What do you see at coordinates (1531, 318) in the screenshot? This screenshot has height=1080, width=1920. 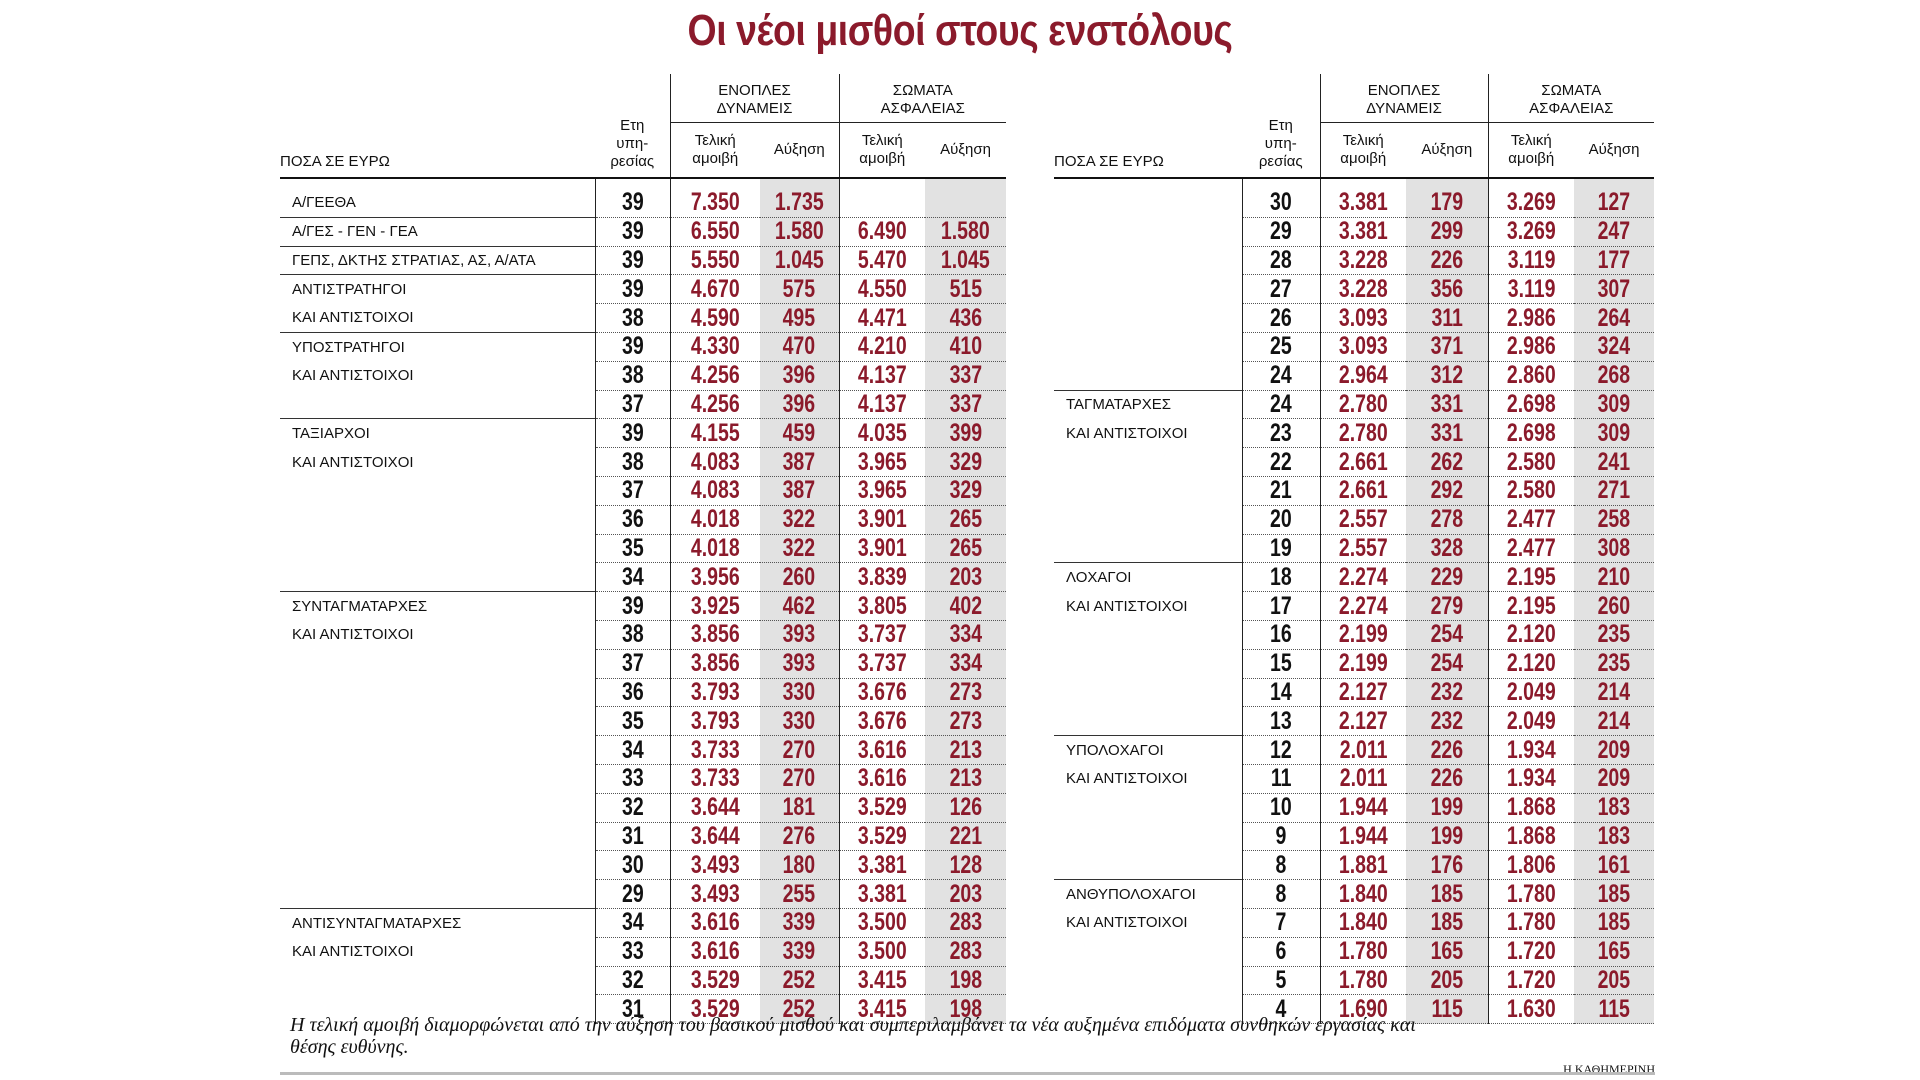 I see `total-pay: 2.986` at bounding box center [1531, 318].